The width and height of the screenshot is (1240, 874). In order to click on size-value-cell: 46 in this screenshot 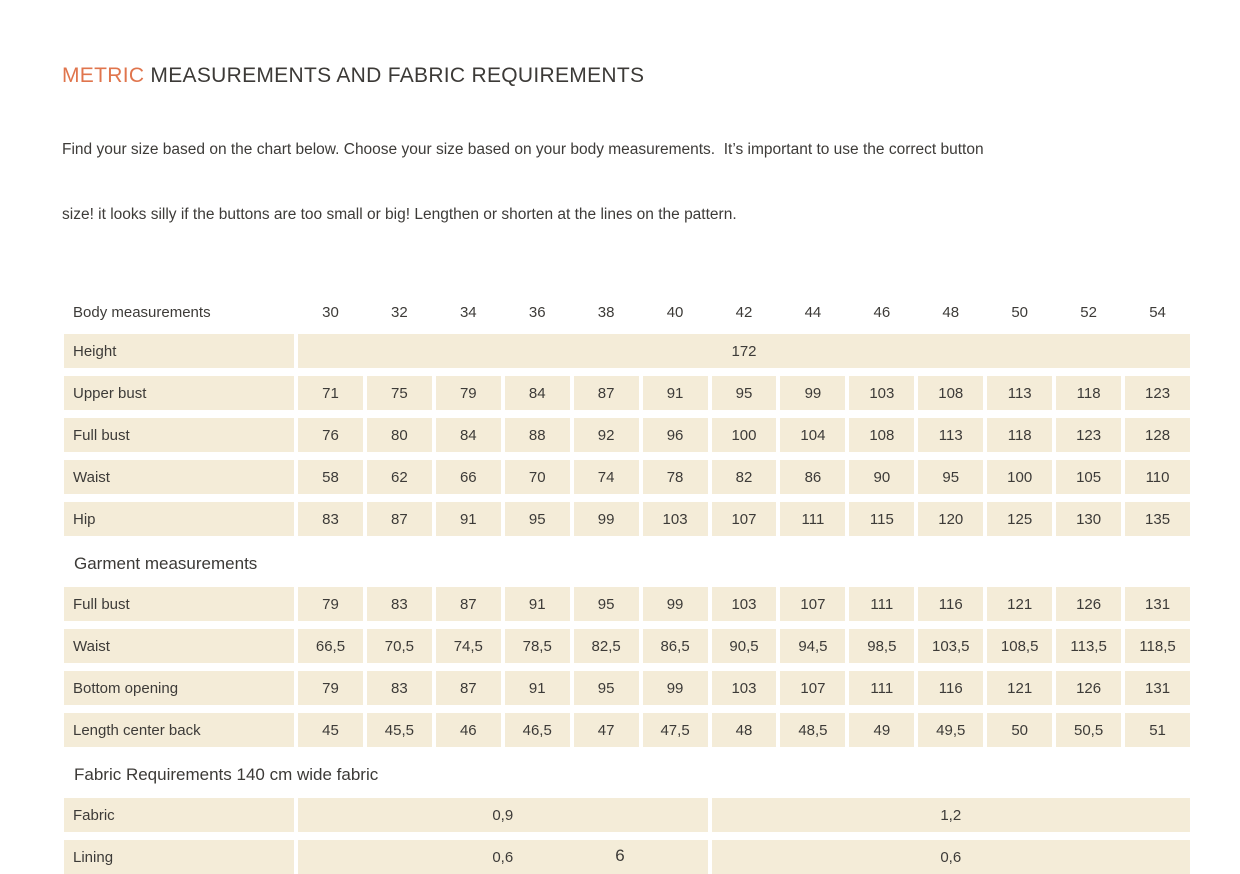, I will do `click(468, 730)`.